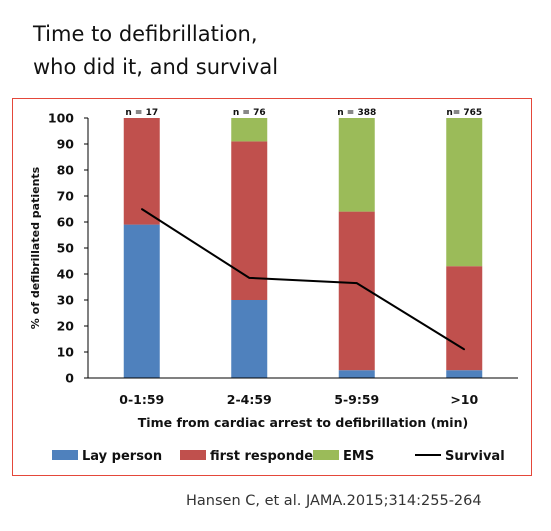 This screenshot has height=531, width=551. I want to click on y-tick-label: 30, so click(66, 300).